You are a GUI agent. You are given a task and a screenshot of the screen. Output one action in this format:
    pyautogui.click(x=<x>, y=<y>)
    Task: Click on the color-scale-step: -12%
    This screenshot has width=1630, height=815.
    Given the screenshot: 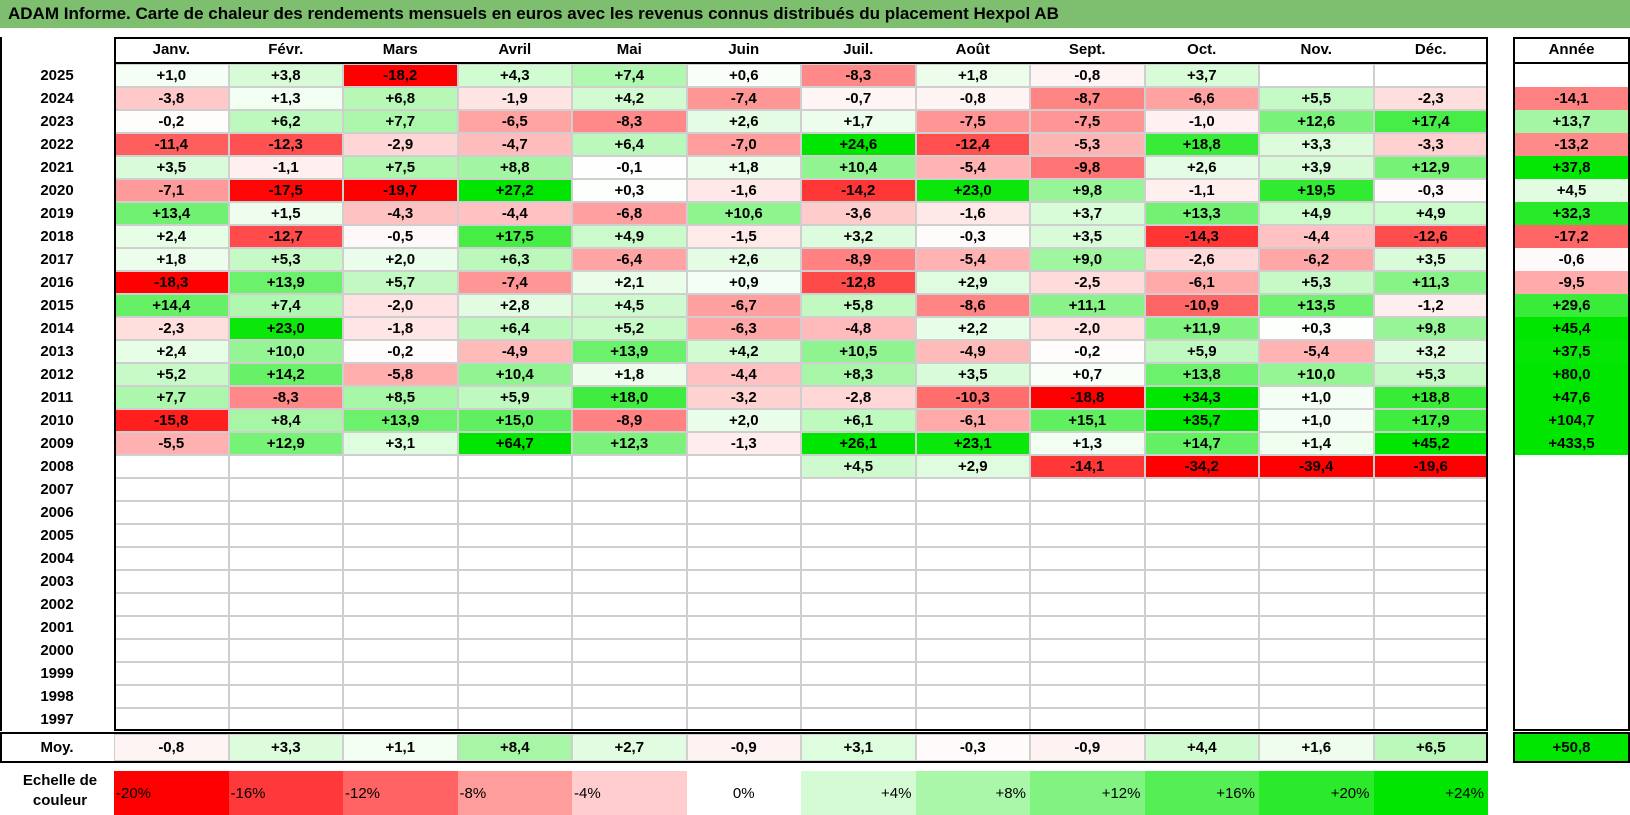 What is the action you would take?
    pyautogui.click(x=400, y=793)
    